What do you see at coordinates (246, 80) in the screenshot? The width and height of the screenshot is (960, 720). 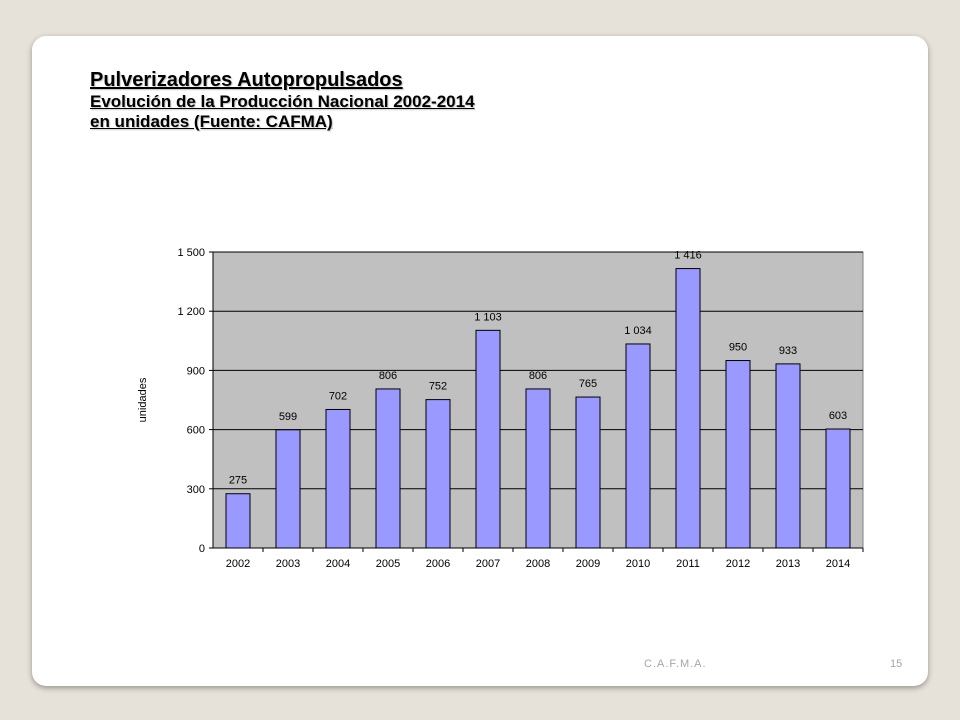 I see `slide-title: Pulverizadores Autopropulsados` at bounding box center [246, 80].